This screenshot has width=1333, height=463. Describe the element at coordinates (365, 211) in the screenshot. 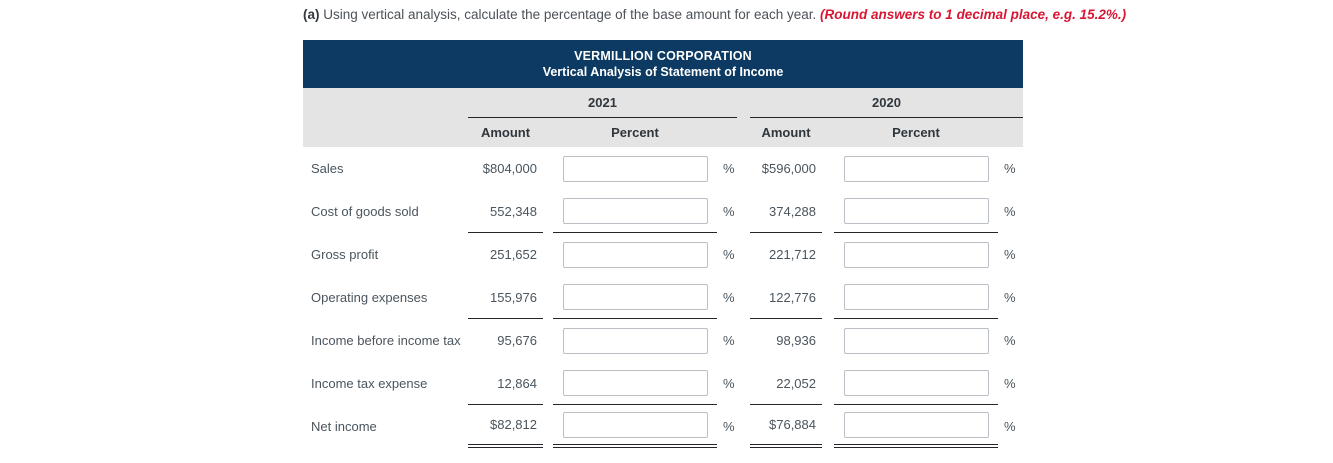

I see `row-label: Cost of goods sold` at that location.